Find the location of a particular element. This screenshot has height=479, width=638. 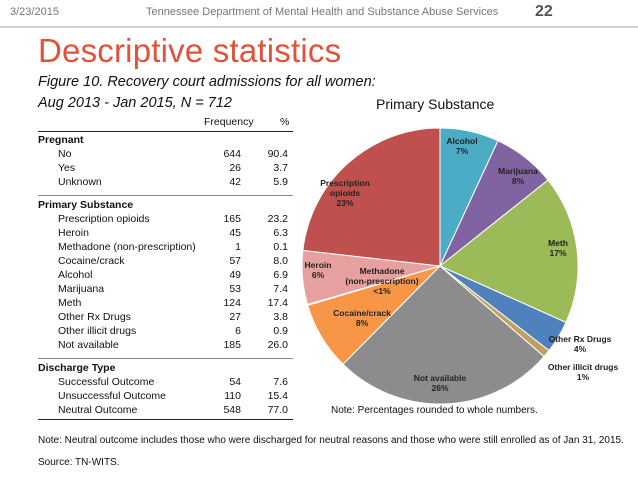

source-note: Source: TN-WITS. is located at coordinates (79, 462).